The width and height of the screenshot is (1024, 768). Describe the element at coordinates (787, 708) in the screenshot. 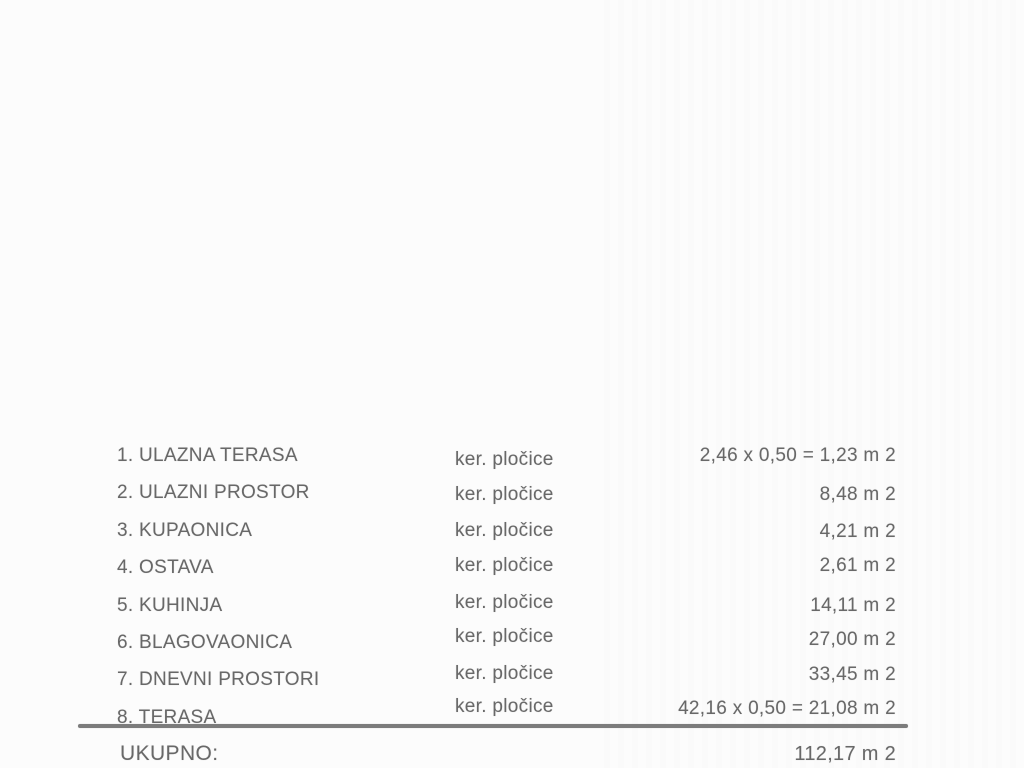

I see `area-value: 42,16 x 0,50 = 21,08 m 2` at that location.